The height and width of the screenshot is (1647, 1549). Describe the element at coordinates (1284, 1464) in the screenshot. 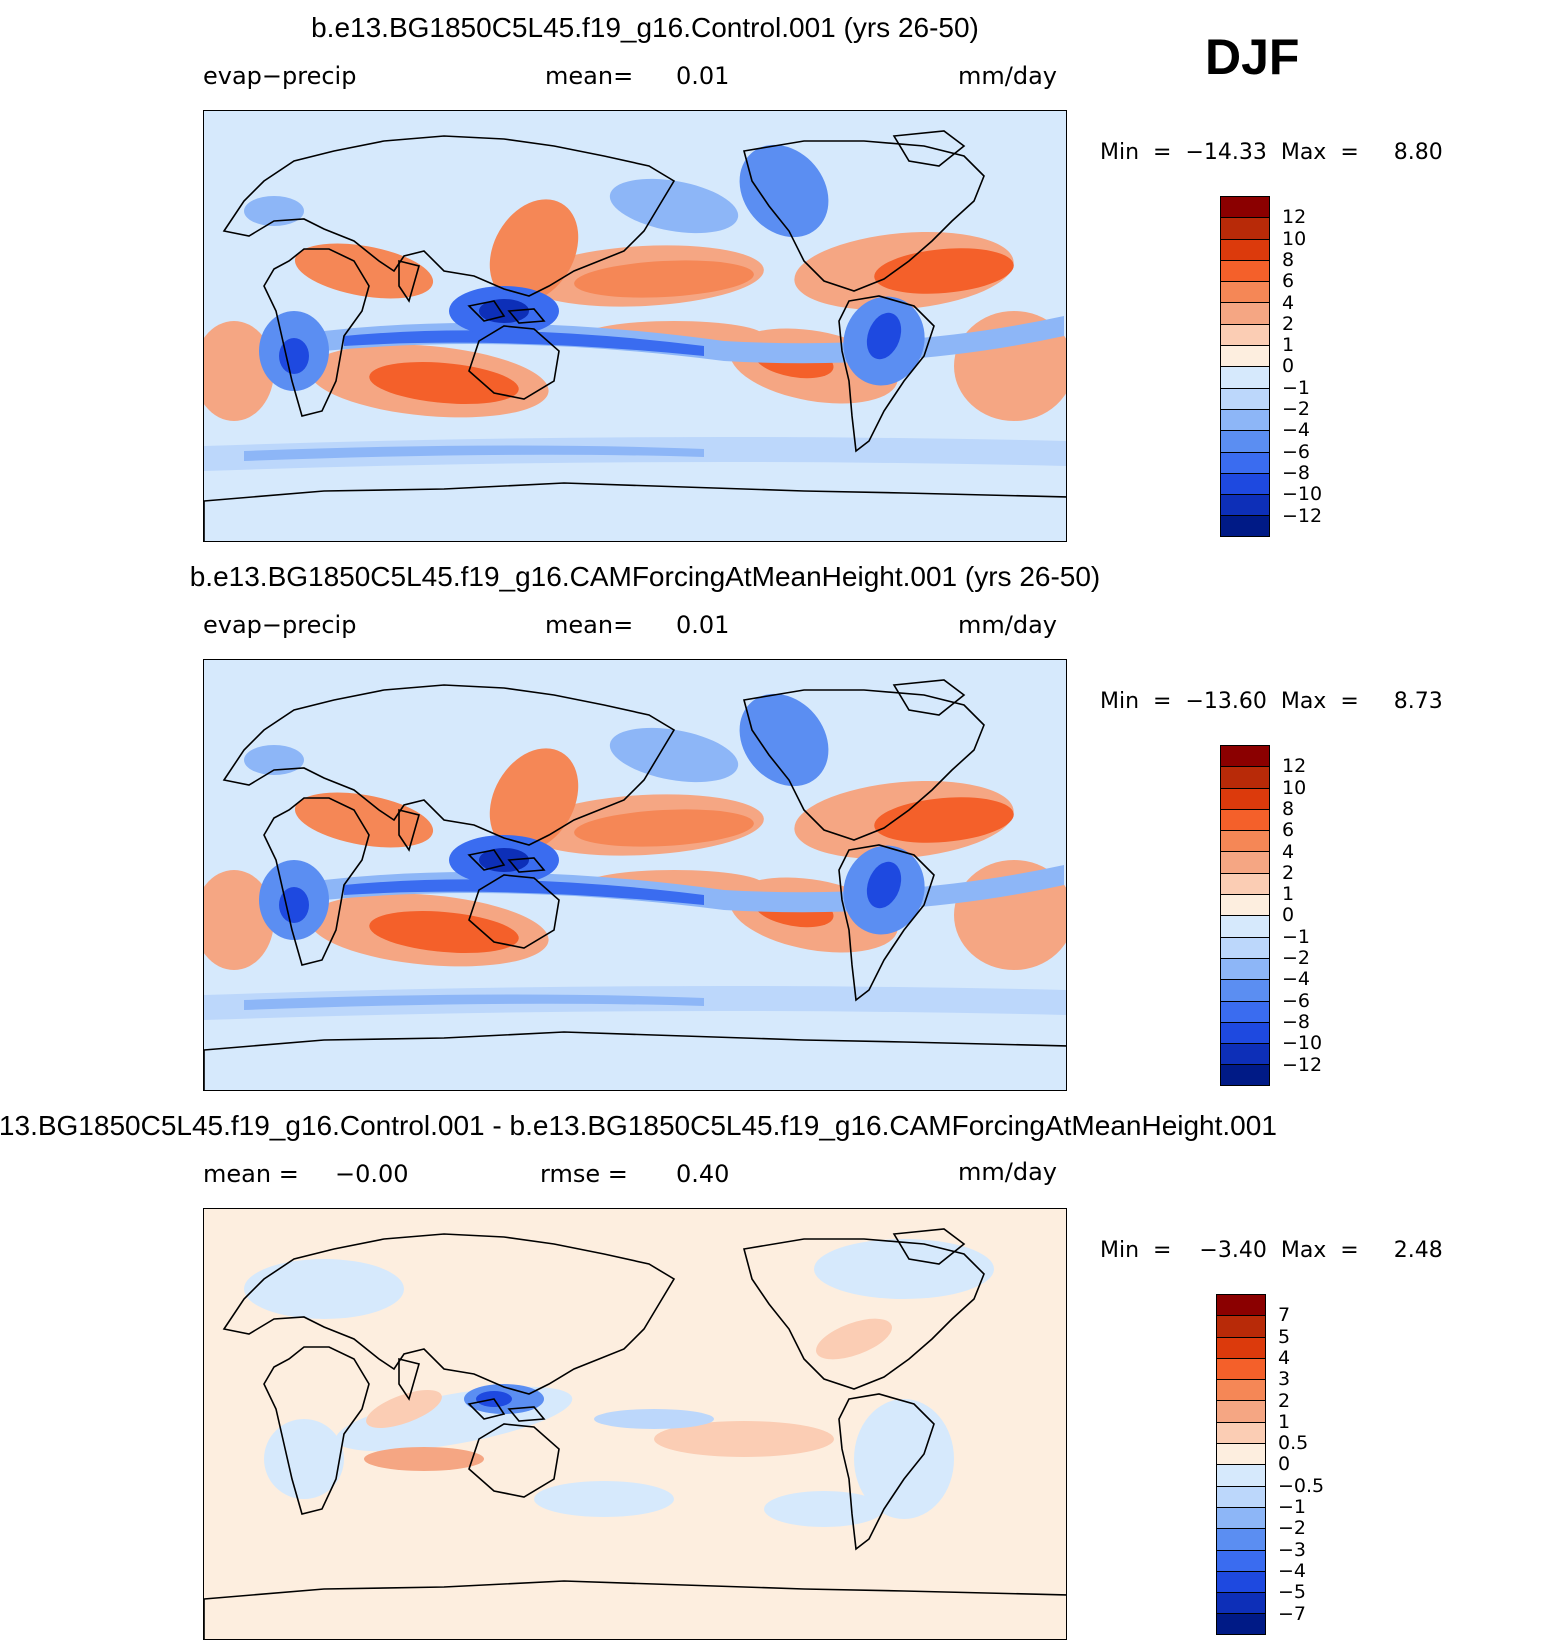

I see `colorbar-tick-label: 0` at that location.